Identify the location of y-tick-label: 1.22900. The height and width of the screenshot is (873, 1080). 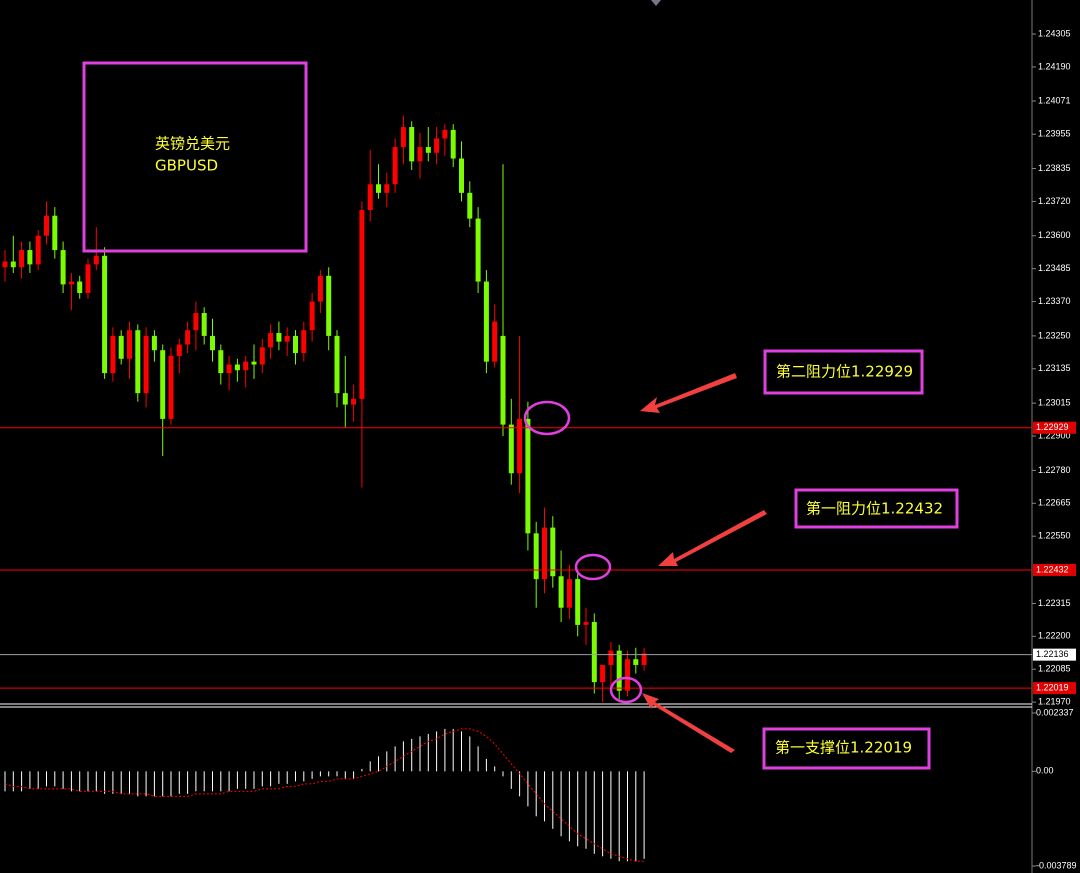
(1054, 435).